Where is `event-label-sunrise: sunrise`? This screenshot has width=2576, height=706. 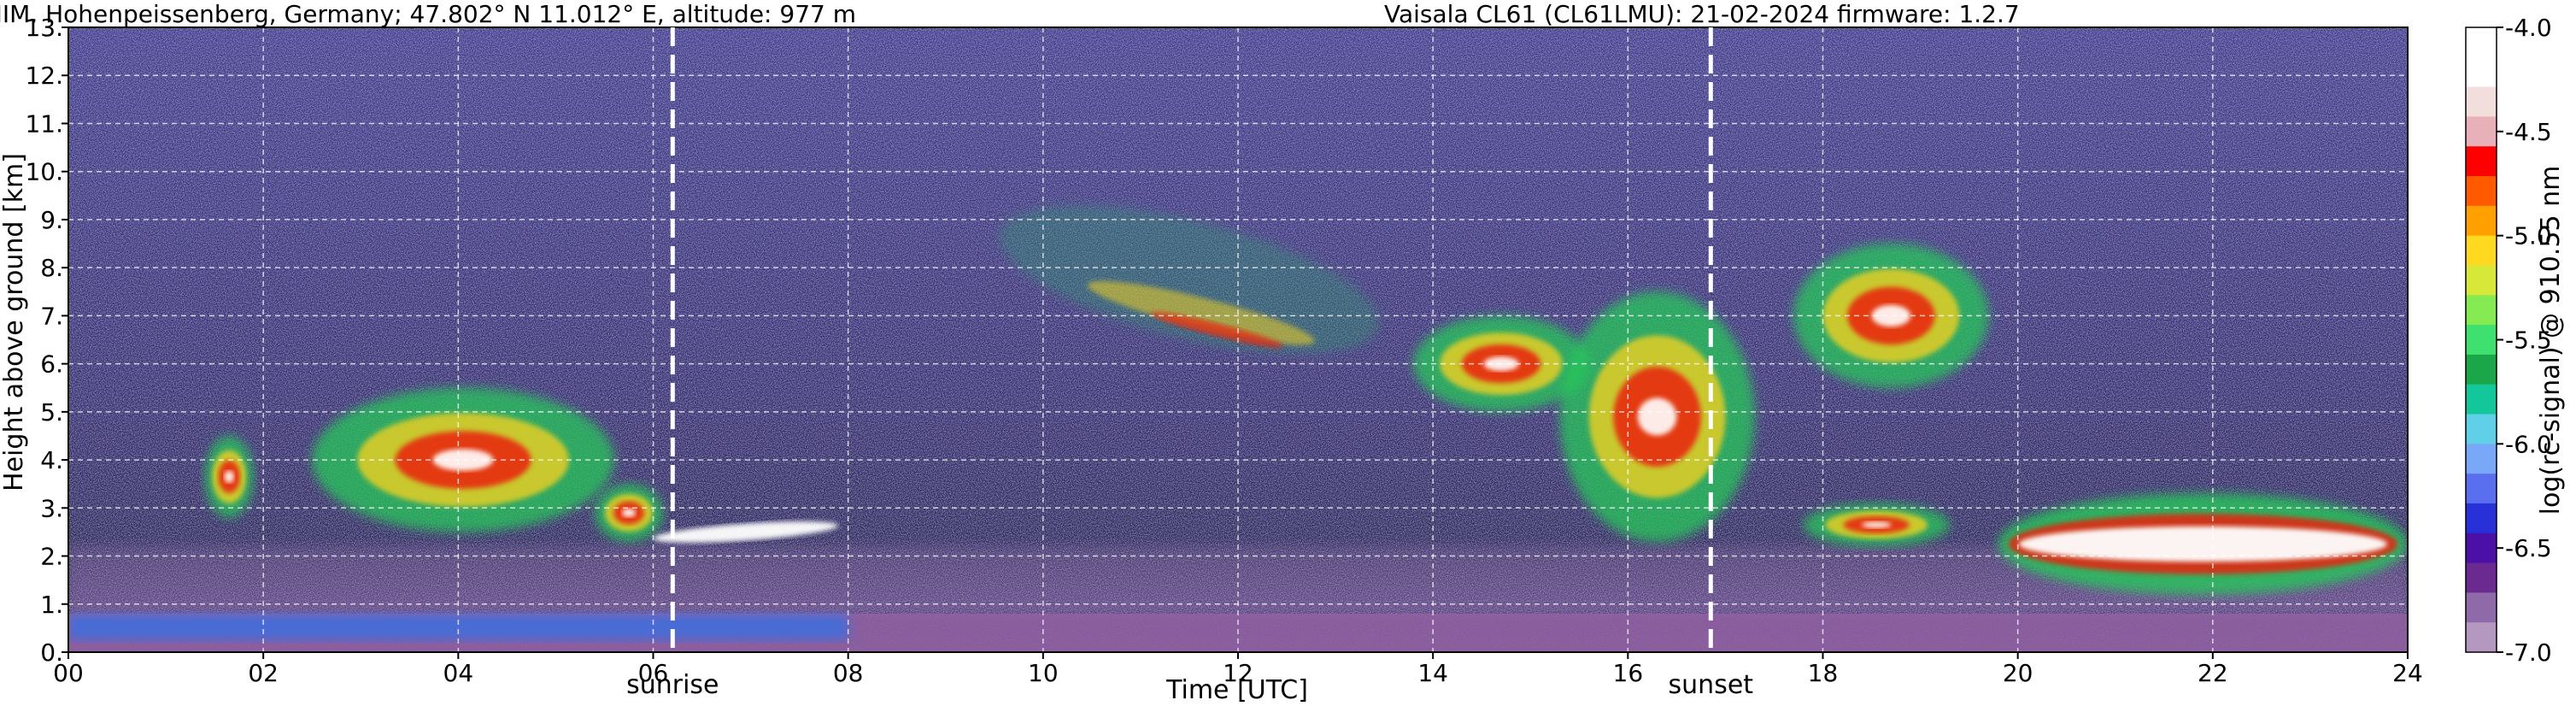 event-label-sunrise: sunrise is located at coordinates (672, 685).